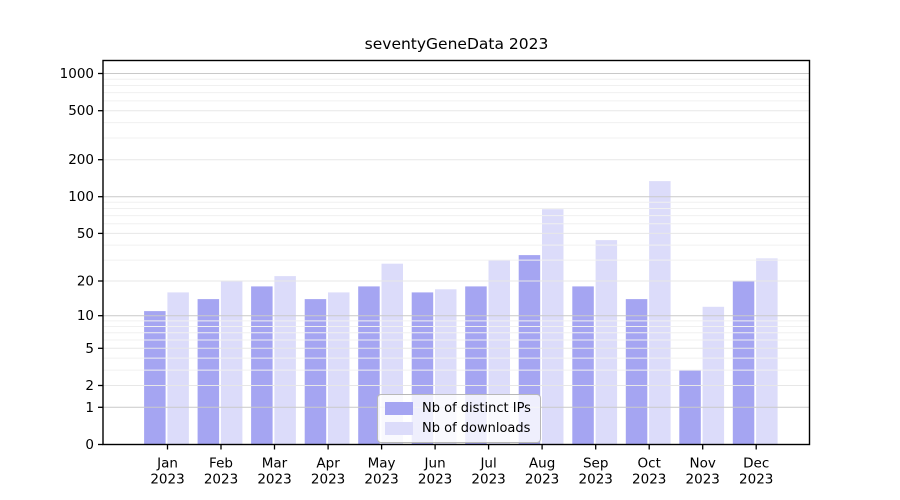 The image size is (900, 500). I want to click on y-tick-label-50: 50, so click(85, 234).